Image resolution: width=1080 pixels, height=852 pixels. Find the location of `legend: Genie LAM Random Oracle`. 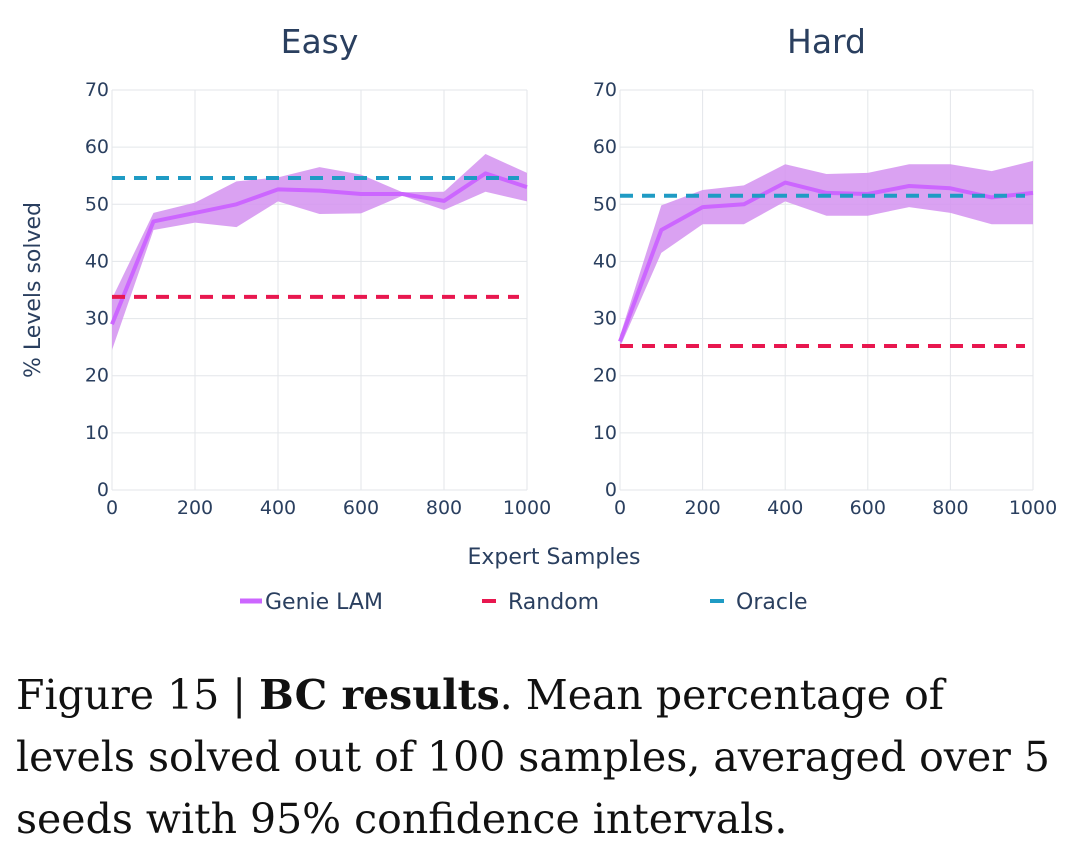

legend: Genie LAM Random Oracle is located at coordinates (524, 602).